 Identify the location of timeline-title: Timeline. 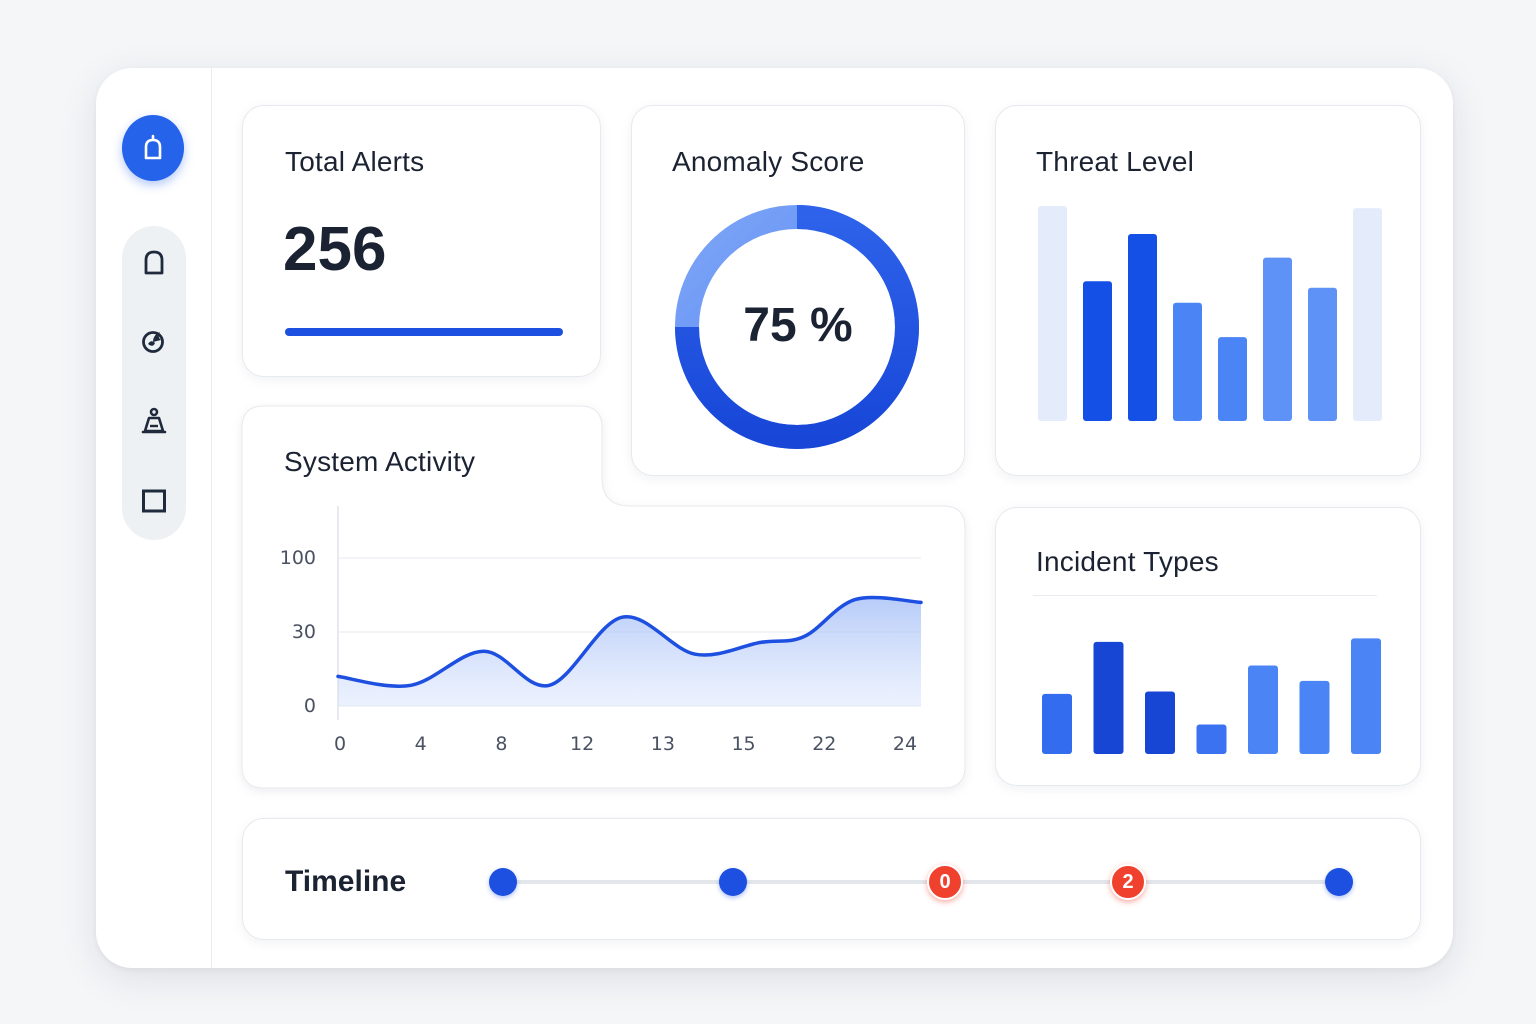
(346, 881).